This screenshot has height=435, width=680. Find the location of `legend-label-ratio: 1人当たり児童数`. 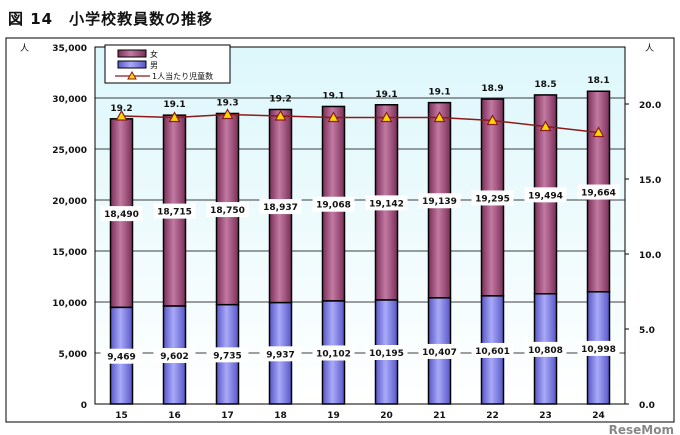

legend-label-ratio: 1人当たり児童数 is located at coordinates (182, 76).